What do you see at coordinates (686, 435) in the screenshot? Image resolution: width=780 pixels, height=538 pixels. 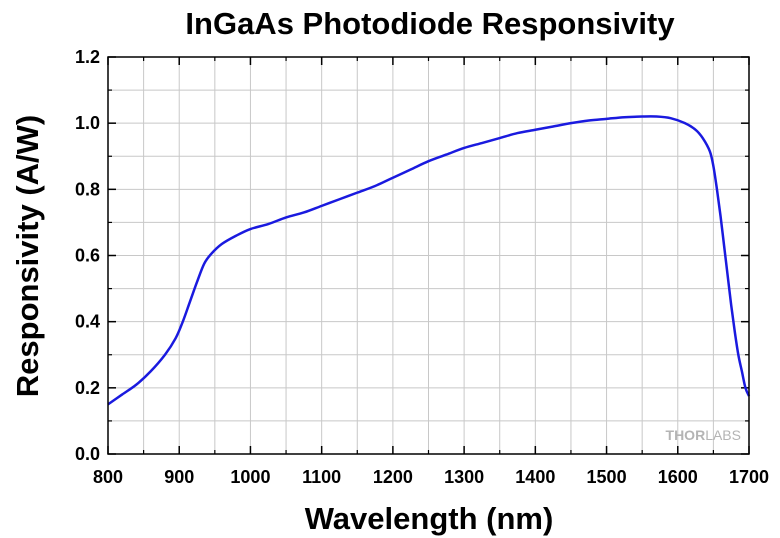 I see `watermark-thor: THOR` at bounding box center [686, 435].